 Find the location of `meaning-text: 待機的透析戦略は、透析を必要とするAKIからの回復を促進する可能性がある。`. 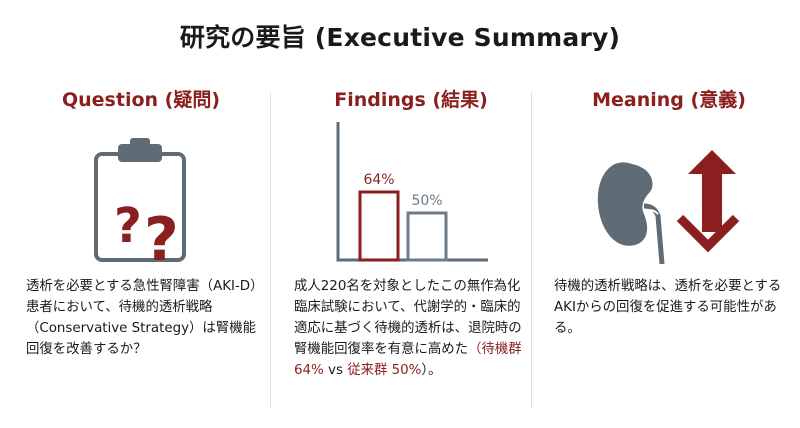

meaning-text: 待機的透析戦略は、透析を必要とするAKIからの回復を促進する可能性がある。 is located at coordinates (668, 307).